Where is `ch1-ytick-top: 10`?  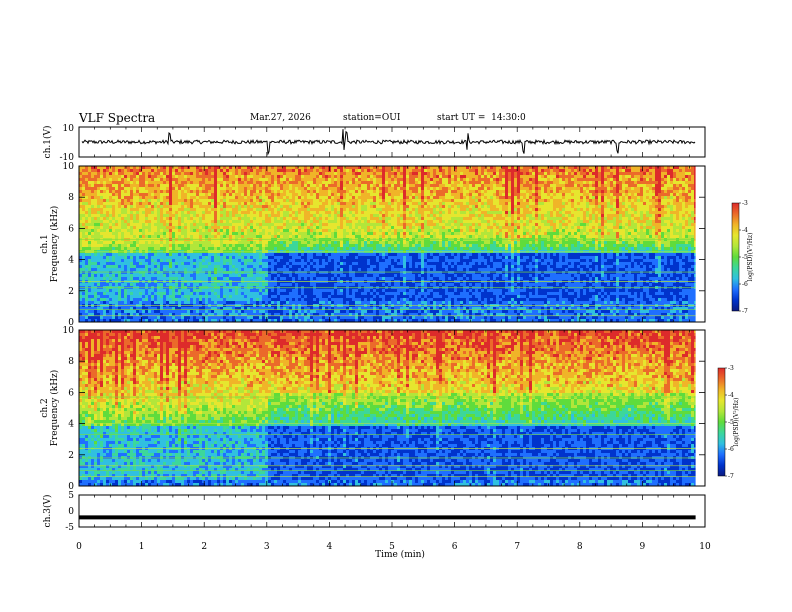
ch1-ytick-top: 10 is located at coordinates (69, 129).